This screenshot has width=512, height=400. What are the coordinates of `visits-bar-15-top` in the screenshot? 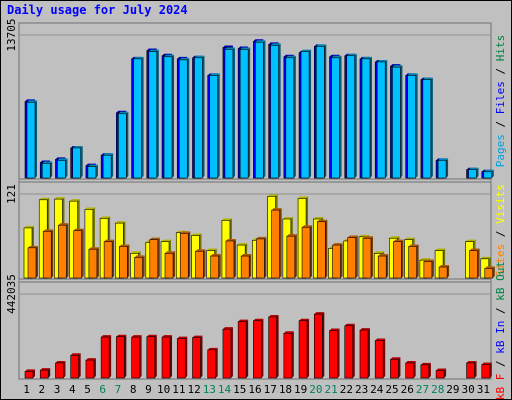 It's located at (242, 244).